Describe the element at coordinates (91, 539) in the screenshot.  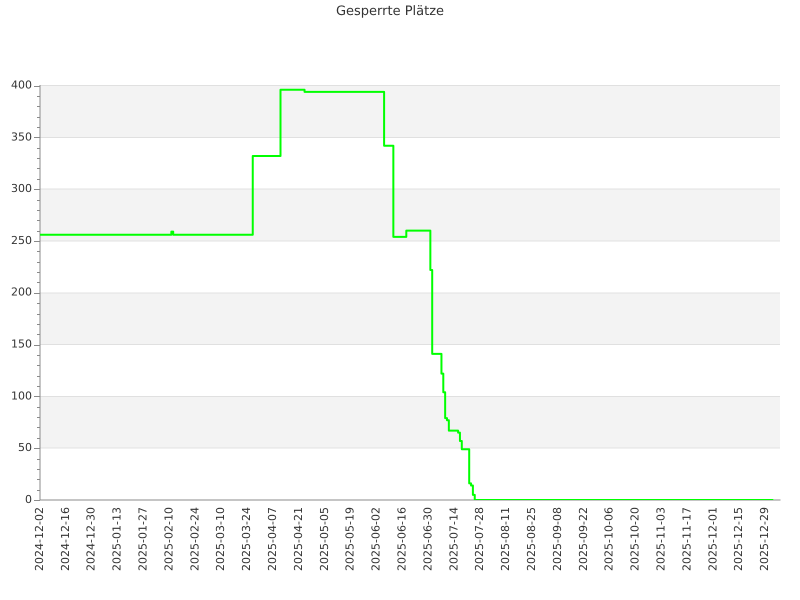
I see `x-tick-label: 2024-12-30` at that location.